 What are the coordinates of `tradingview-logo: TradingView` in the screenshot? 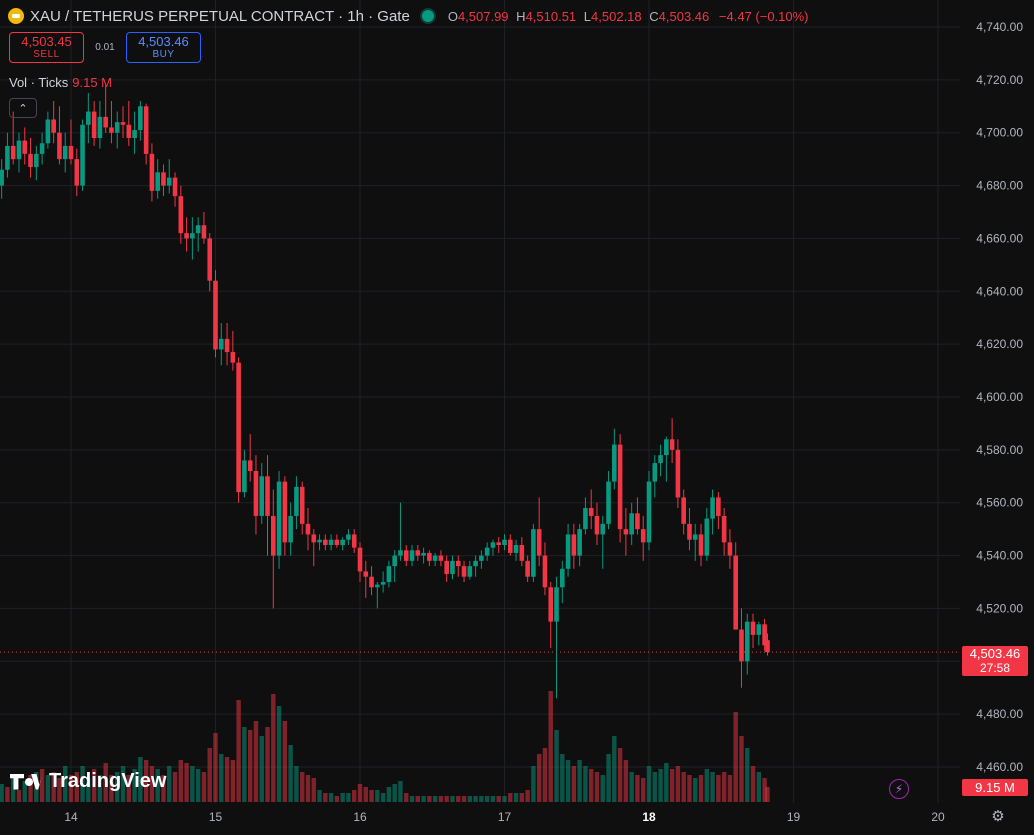 It's located at (88, 781).